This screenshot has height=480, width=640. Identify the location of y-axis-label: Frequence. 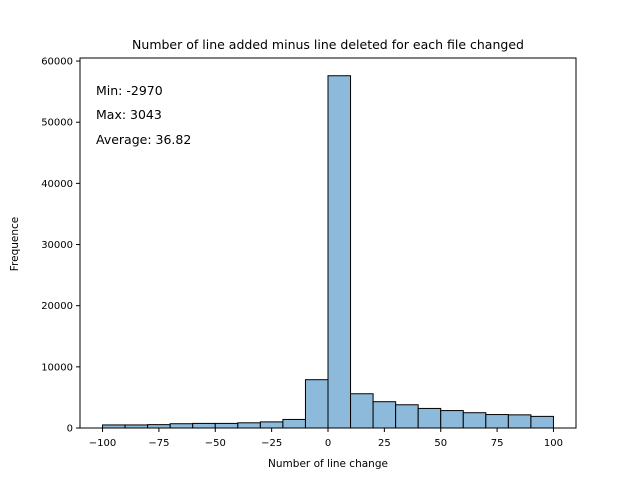
(15, 244).